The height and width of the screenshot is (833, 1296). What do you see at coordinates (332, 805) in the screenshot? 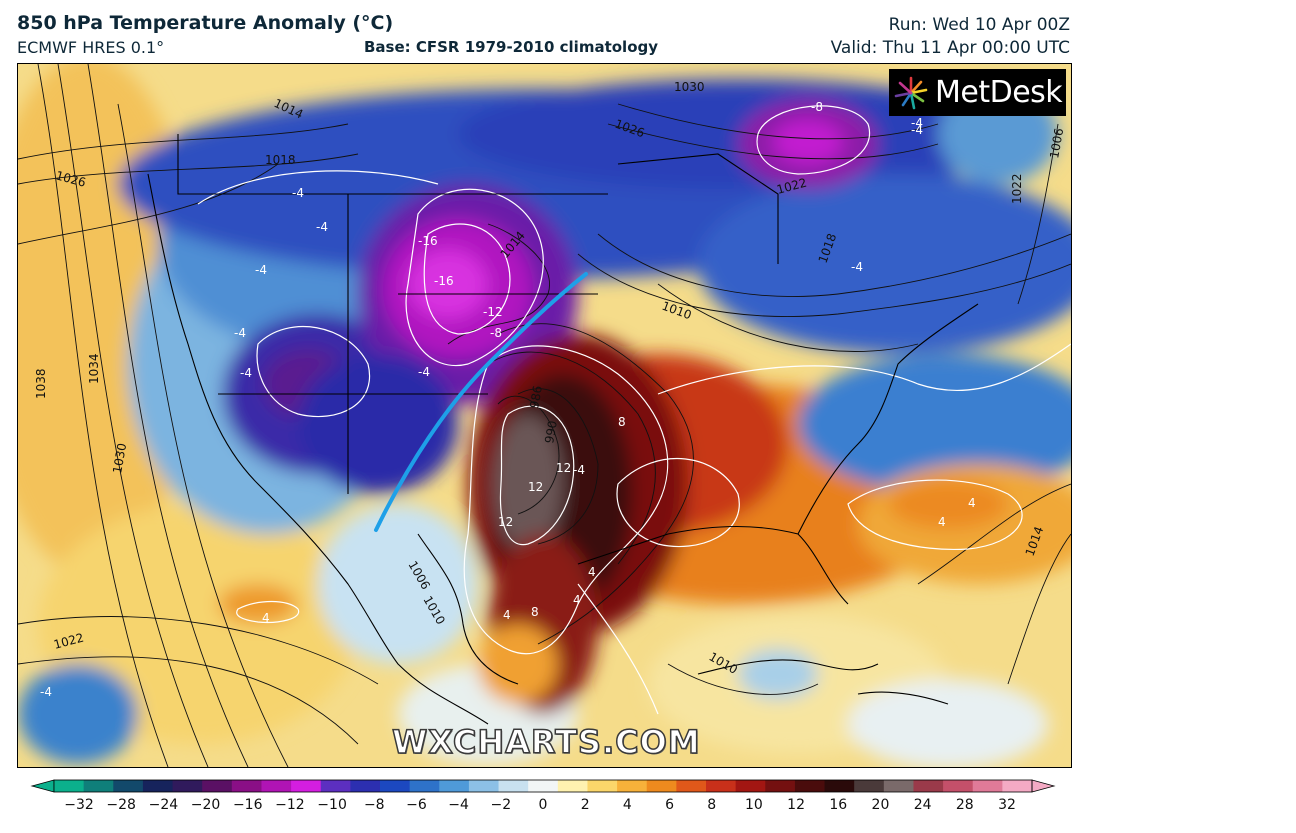
I see `colorbar-tick-label: −10` at bounding box center [332, 805].